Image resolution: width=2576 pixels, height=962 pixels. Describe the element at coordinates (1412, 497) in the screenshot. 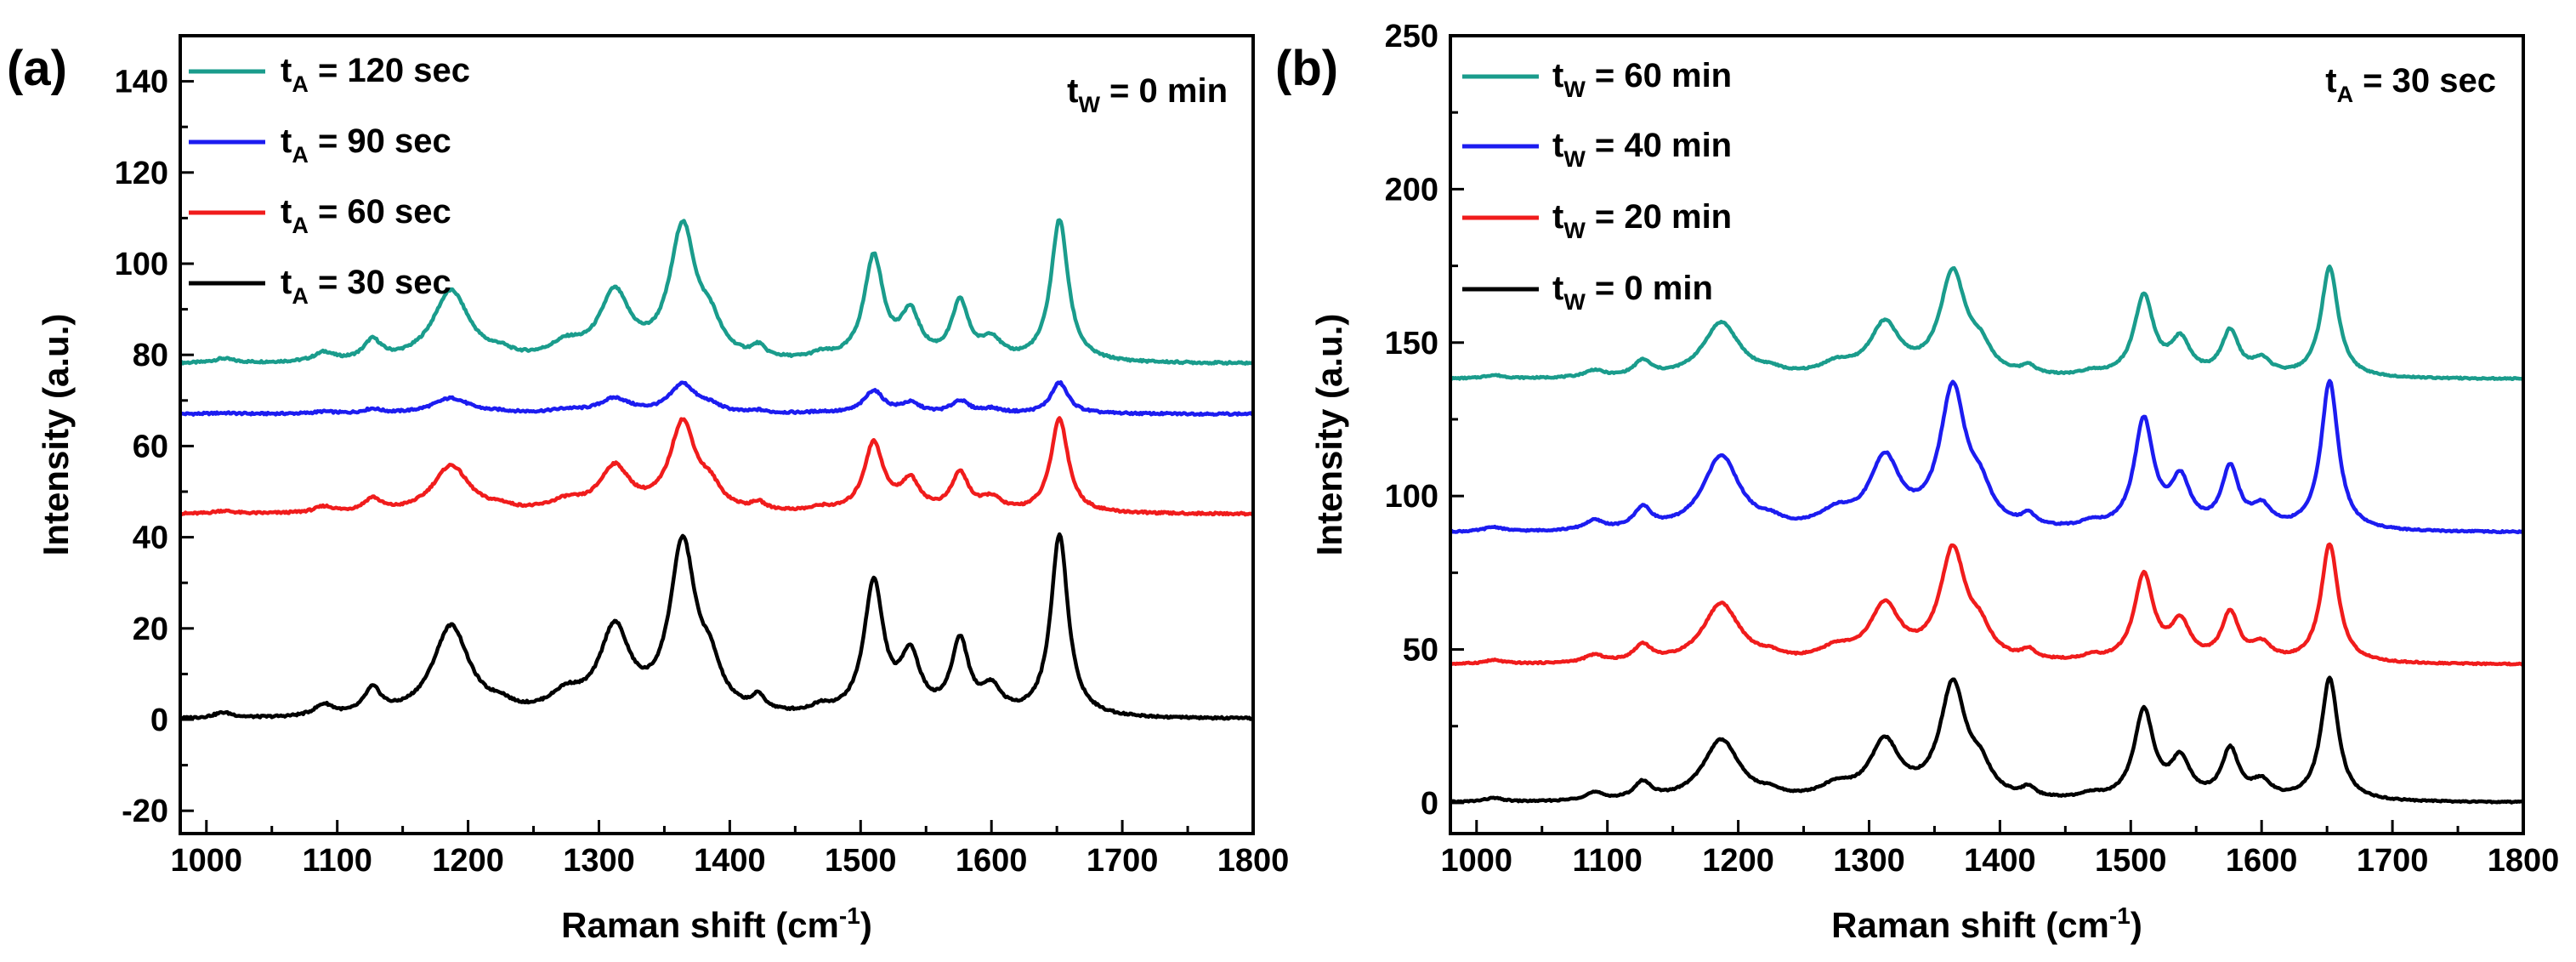

I see `panel-b-y-tick-label: 100` at that location.